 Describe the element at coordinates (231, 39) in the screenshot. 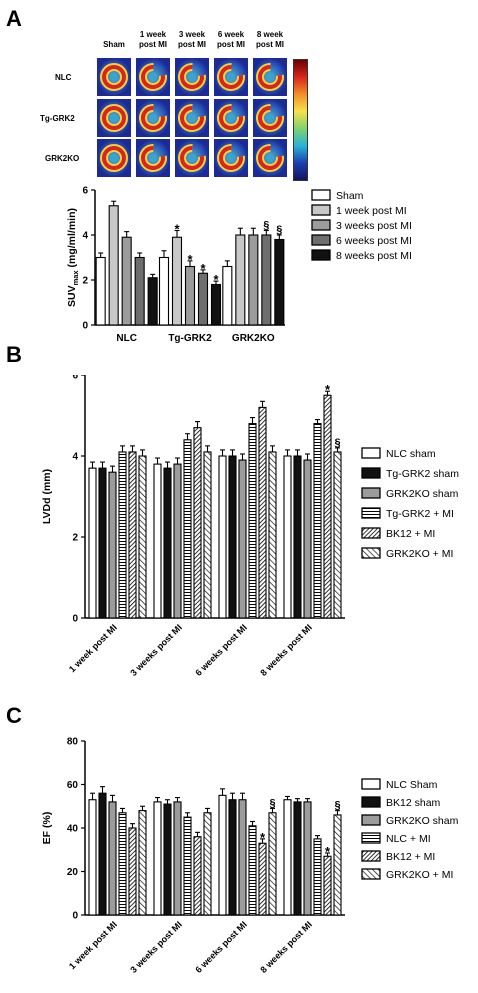

I see `pet-column-label: 6 week post MI` at that location.